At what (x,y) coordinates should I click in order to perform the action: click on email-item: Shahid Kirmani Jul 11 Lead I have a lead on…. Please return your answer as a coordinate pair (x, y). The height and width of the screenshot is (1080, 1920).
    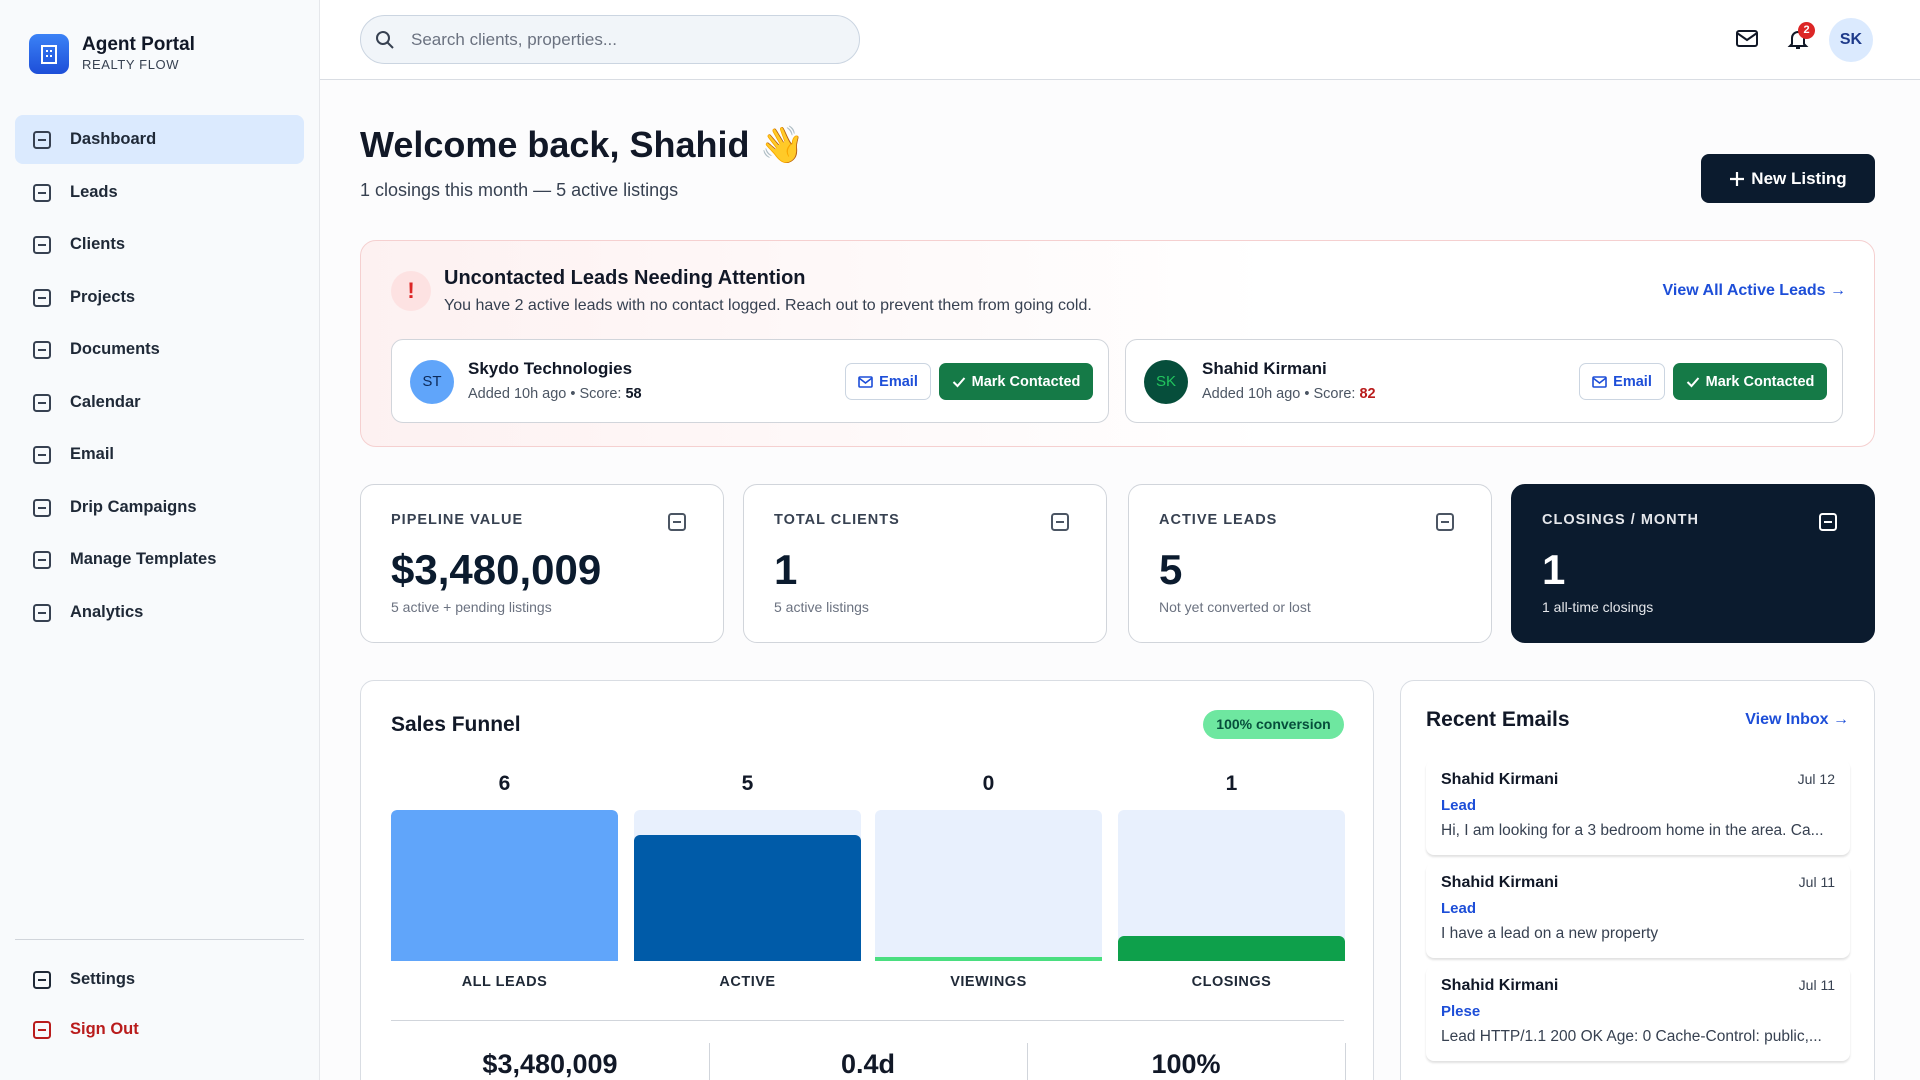
    Looking at the image, I should click on (1638, 910).